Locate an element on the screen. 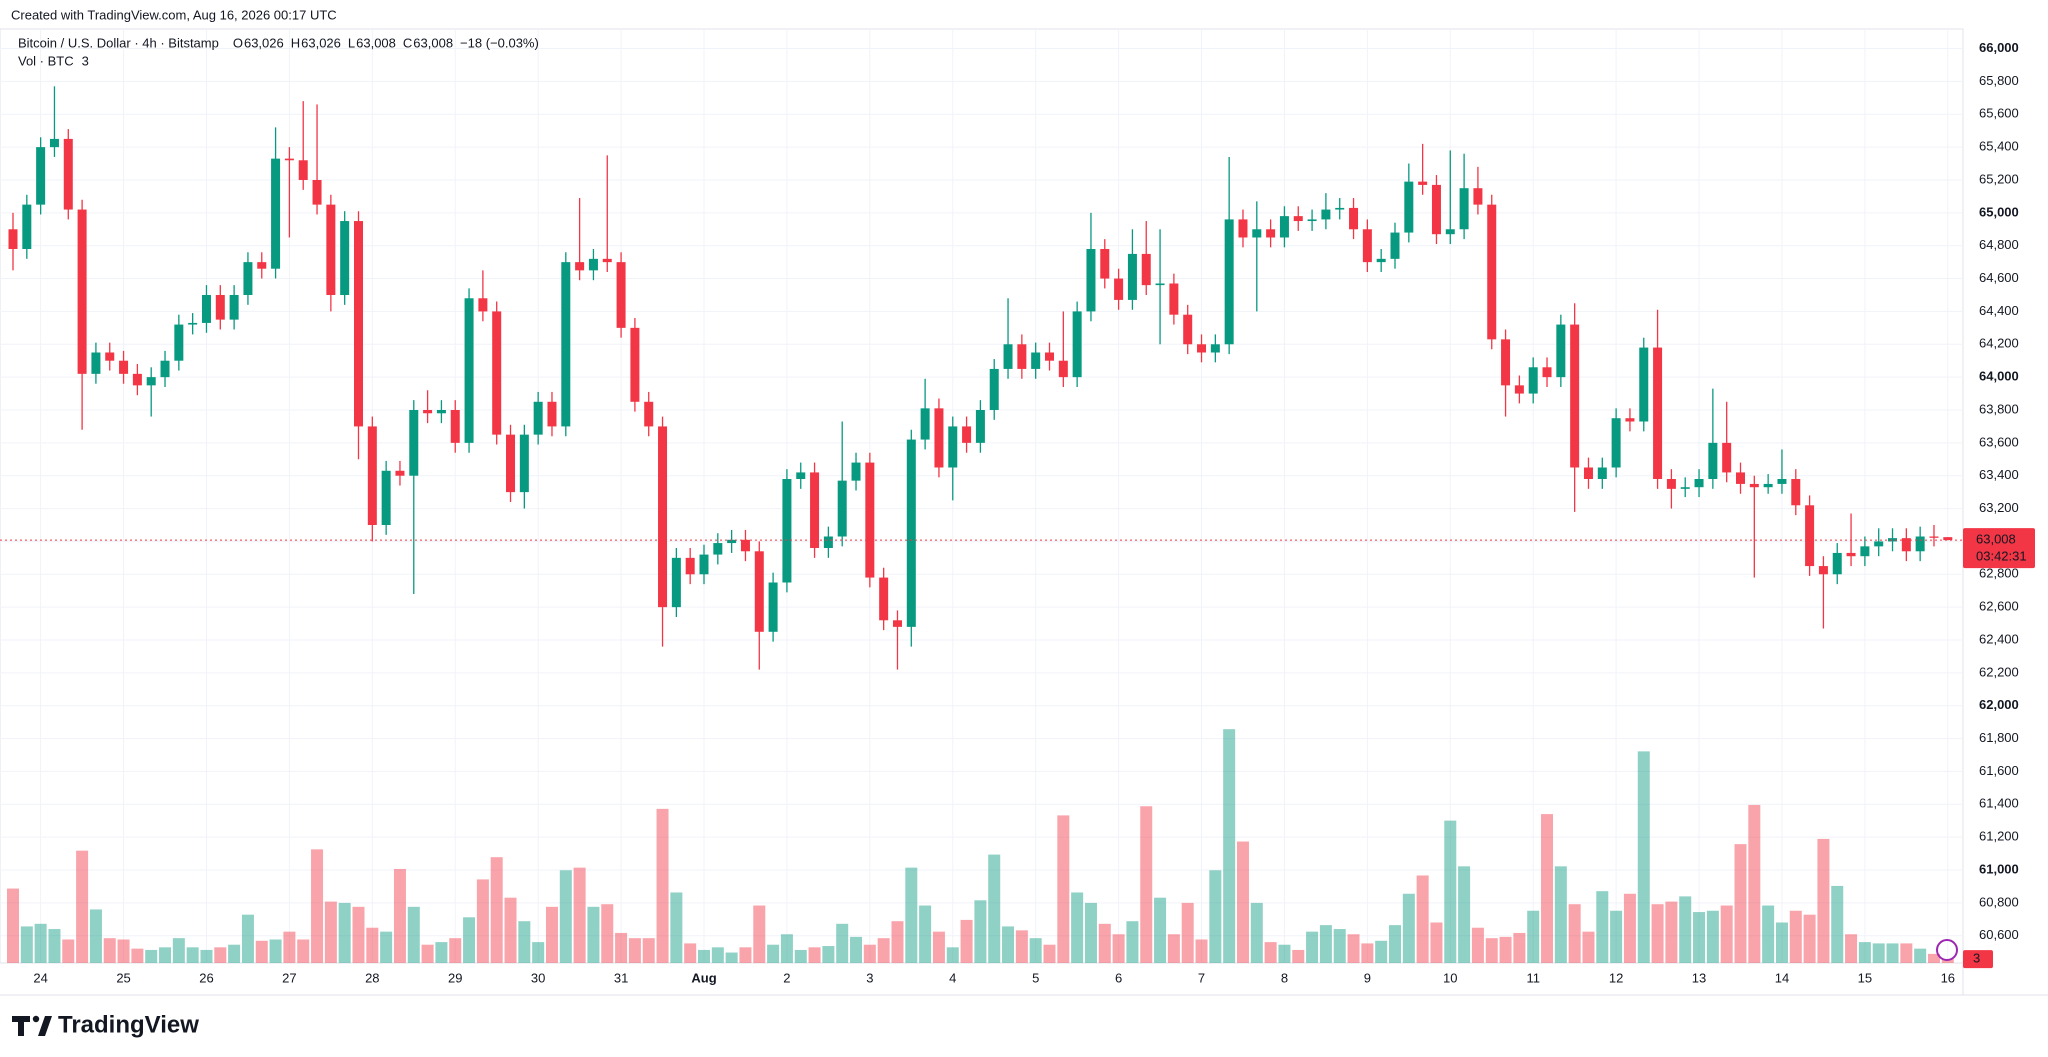 Image resolution: width=2048 pixels, height=1057 pixels. y-tick-label: 62,000 is located at coordinates (1999, 704).